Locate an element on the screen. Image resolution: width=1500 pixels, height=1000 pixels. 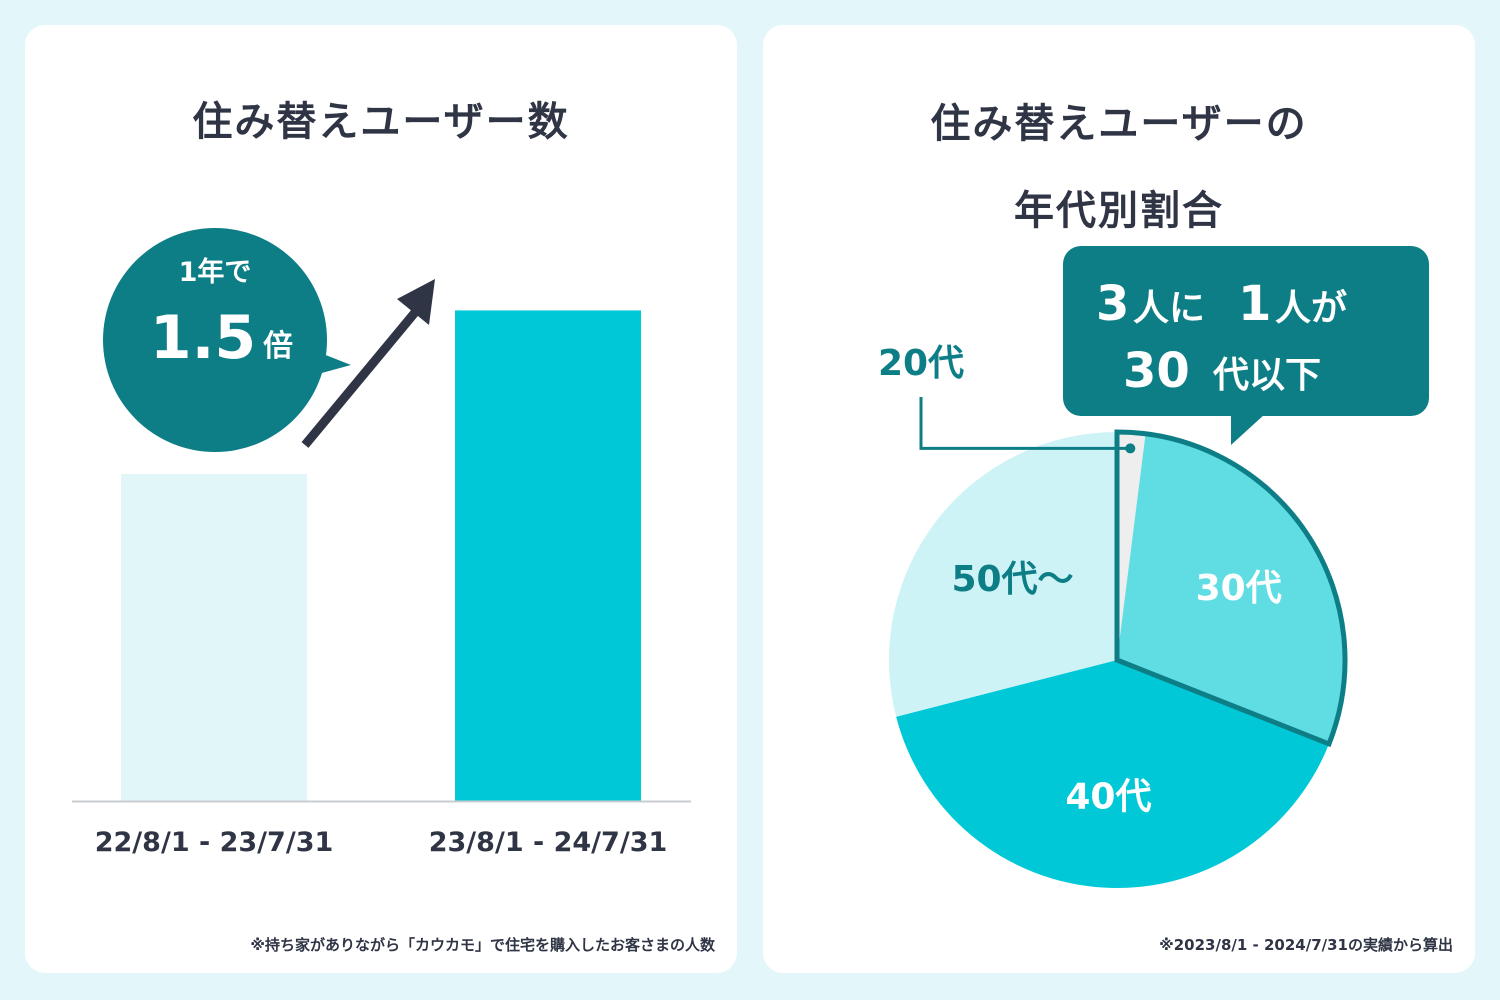
callout-text-daiika: 代以下 is located at coordinates (1266, 375).